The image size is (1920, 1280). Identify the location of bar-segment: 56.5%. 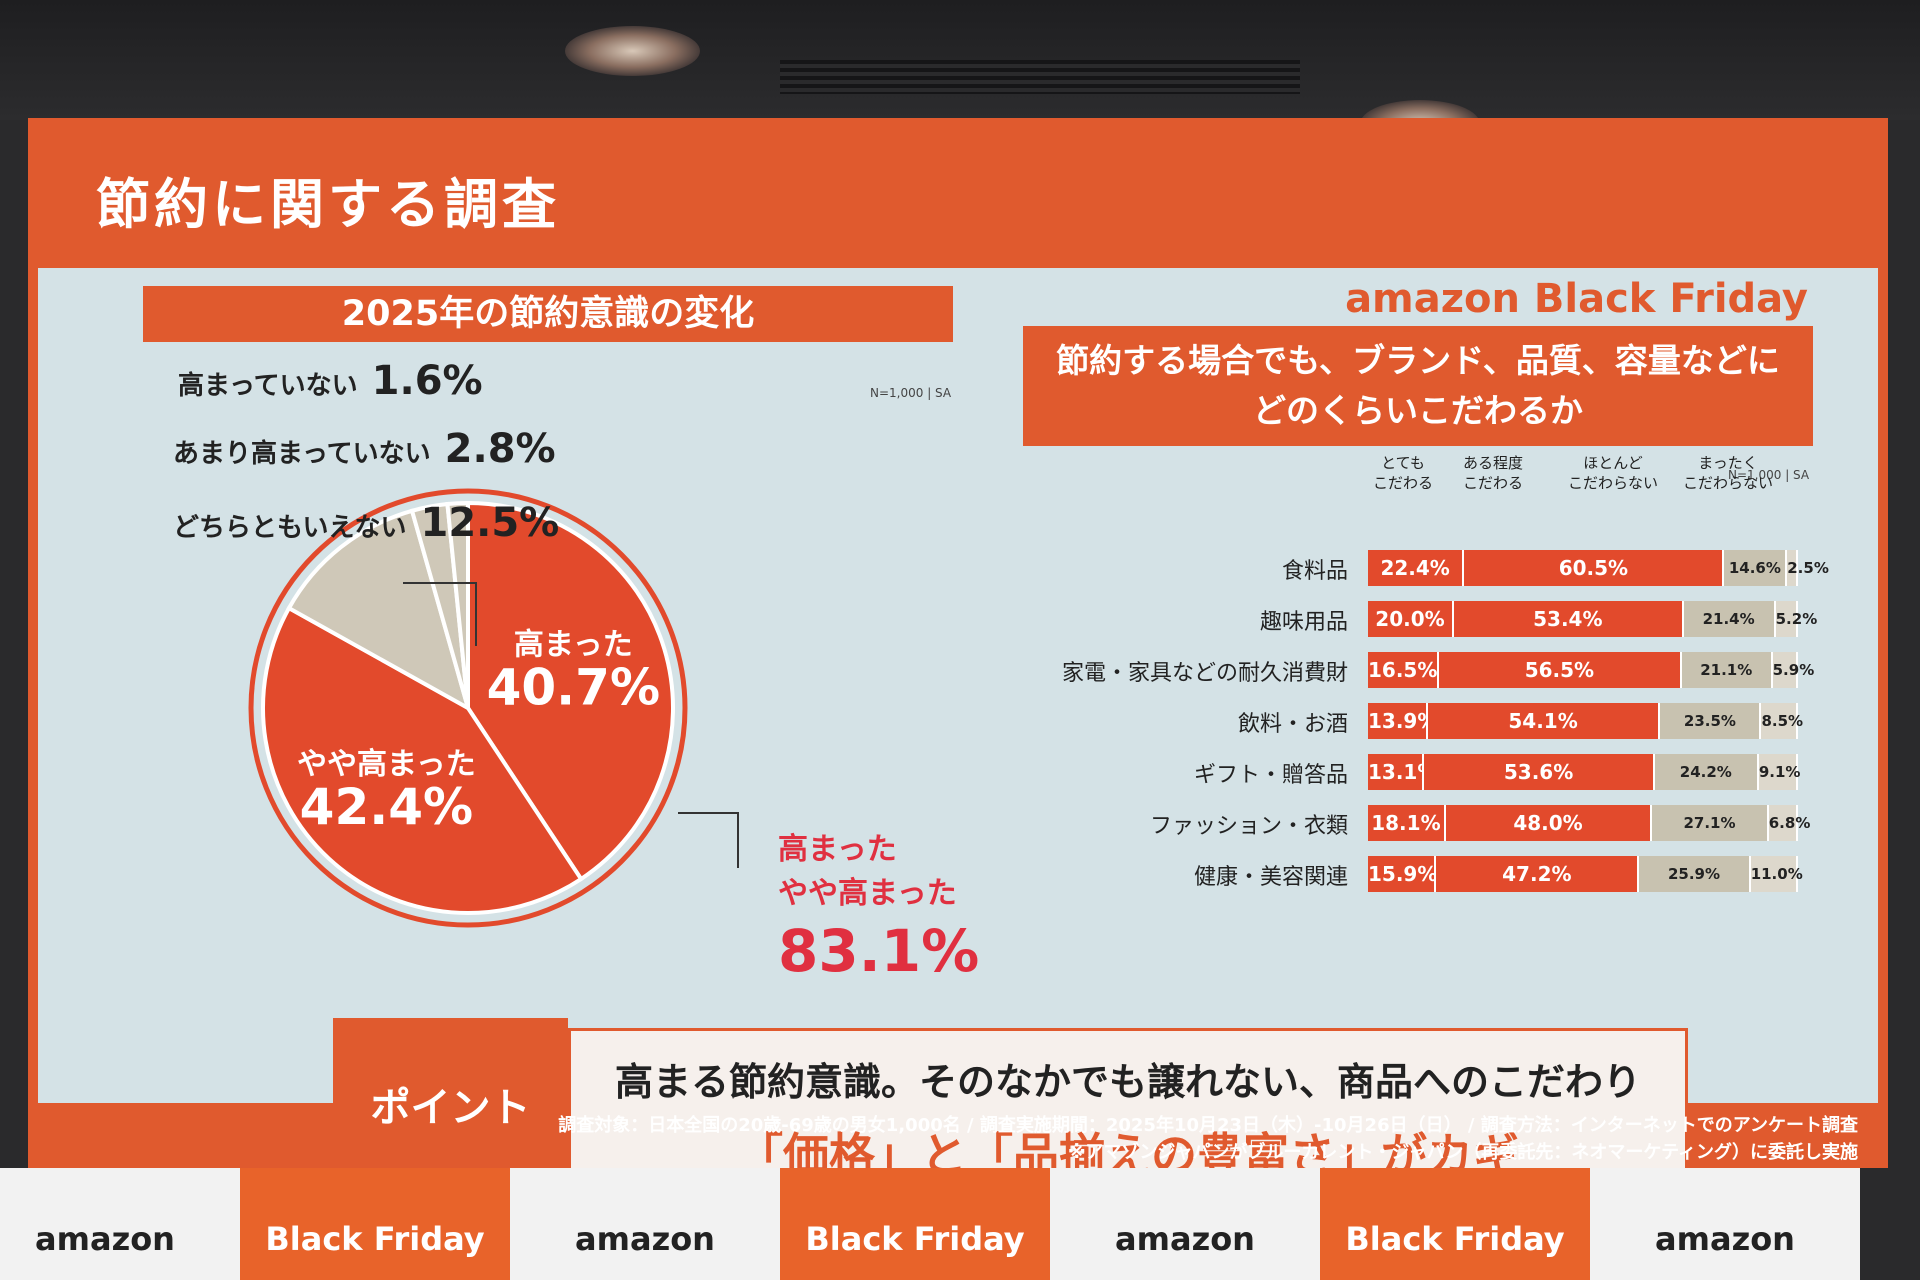
(1560, 670).